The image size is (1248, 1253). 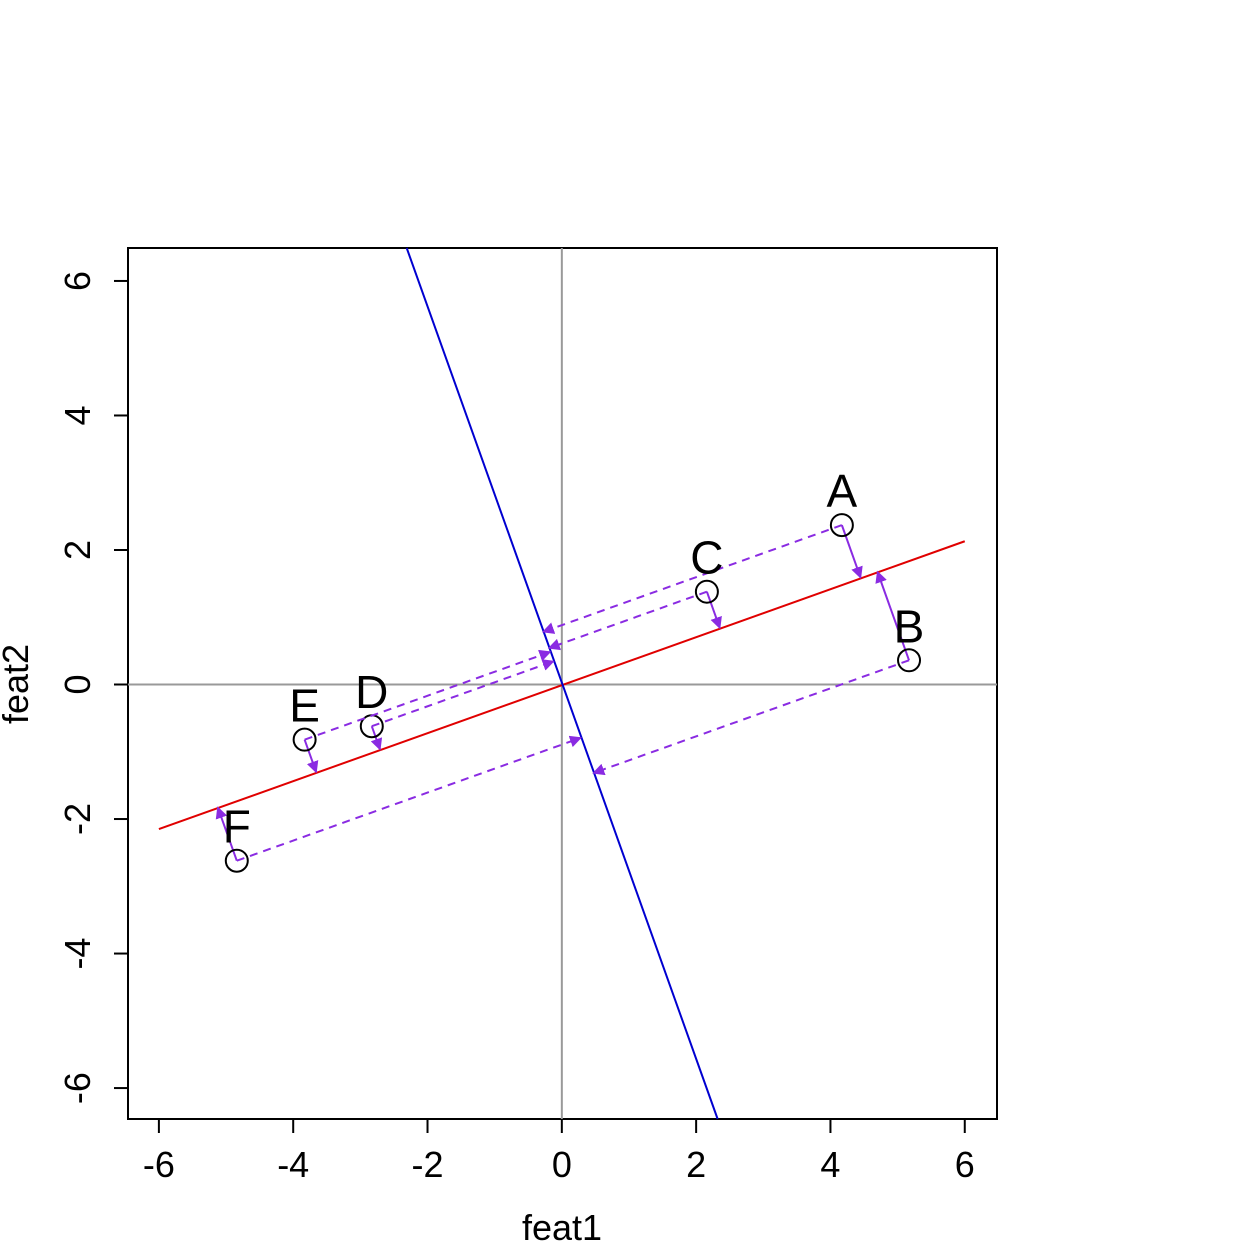 I want to click on x-tick-label: 4, so click(x=830, y=1164).